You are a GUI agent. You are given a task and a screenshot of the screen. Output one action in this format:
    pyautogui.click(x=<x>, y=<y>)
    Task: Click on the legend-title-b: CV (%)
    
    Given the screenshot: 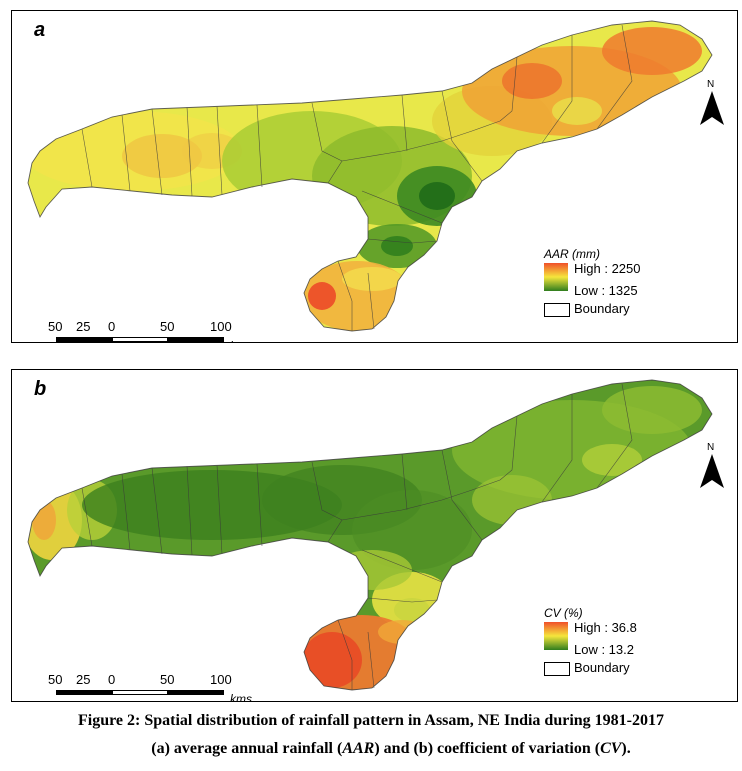 What is the action you would take?
    pyautogui.click(x=563, y=613)
    